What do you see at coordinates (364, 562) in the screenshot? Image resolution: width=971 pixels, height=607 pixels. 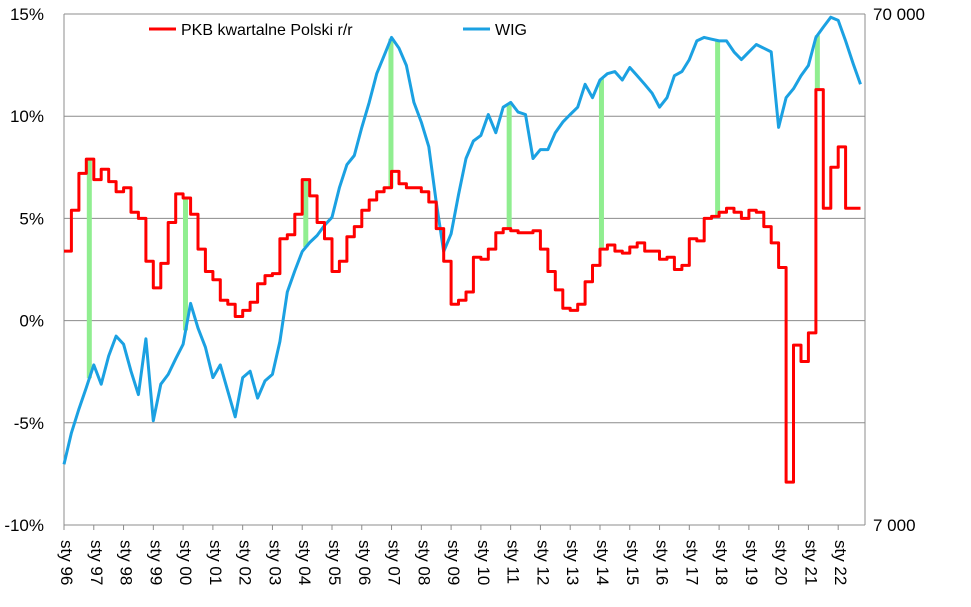 I see `x-tick-label: sty 06` at bounding box center [364, 562].